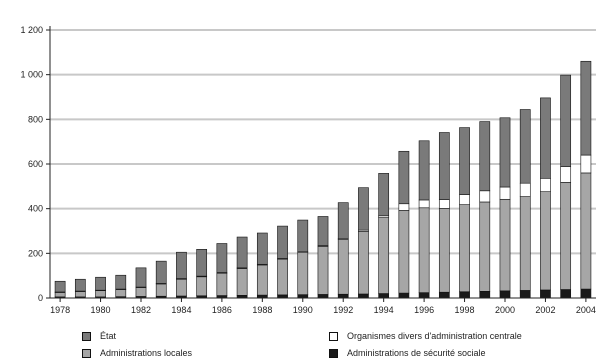  What do you see at coordinates (35, 119) in the screenshot?
I see `y-tick-label-800: 800` at bounding box center [35, 119].